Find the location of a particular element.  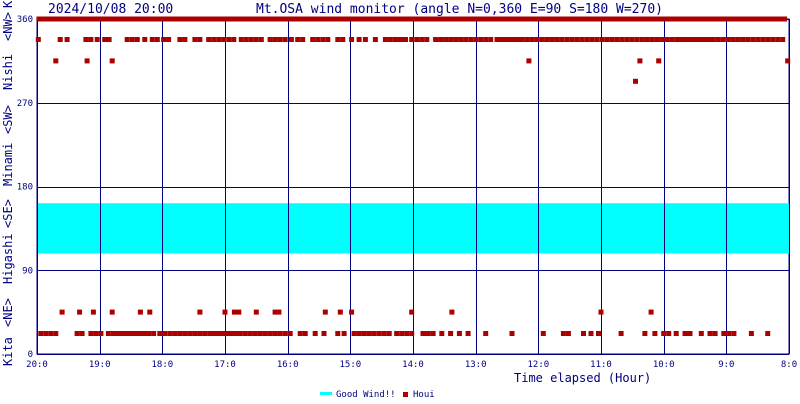

y-tick-label: 0 is located at coordinates (30, 355).